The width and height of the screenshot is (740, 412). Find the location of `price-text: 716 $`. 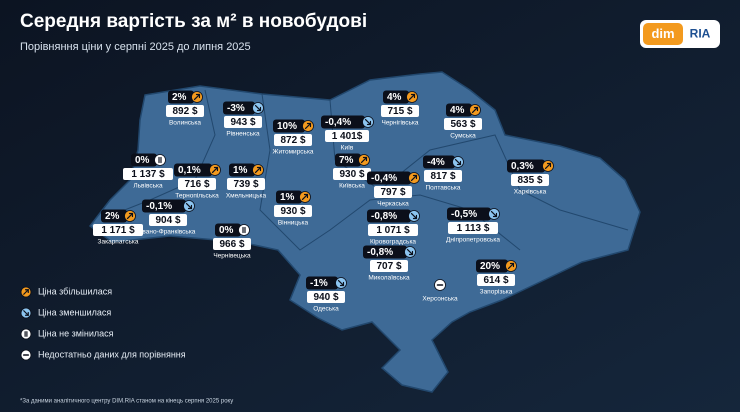

price-text: 716 $ is located at coordinates (196, 184).